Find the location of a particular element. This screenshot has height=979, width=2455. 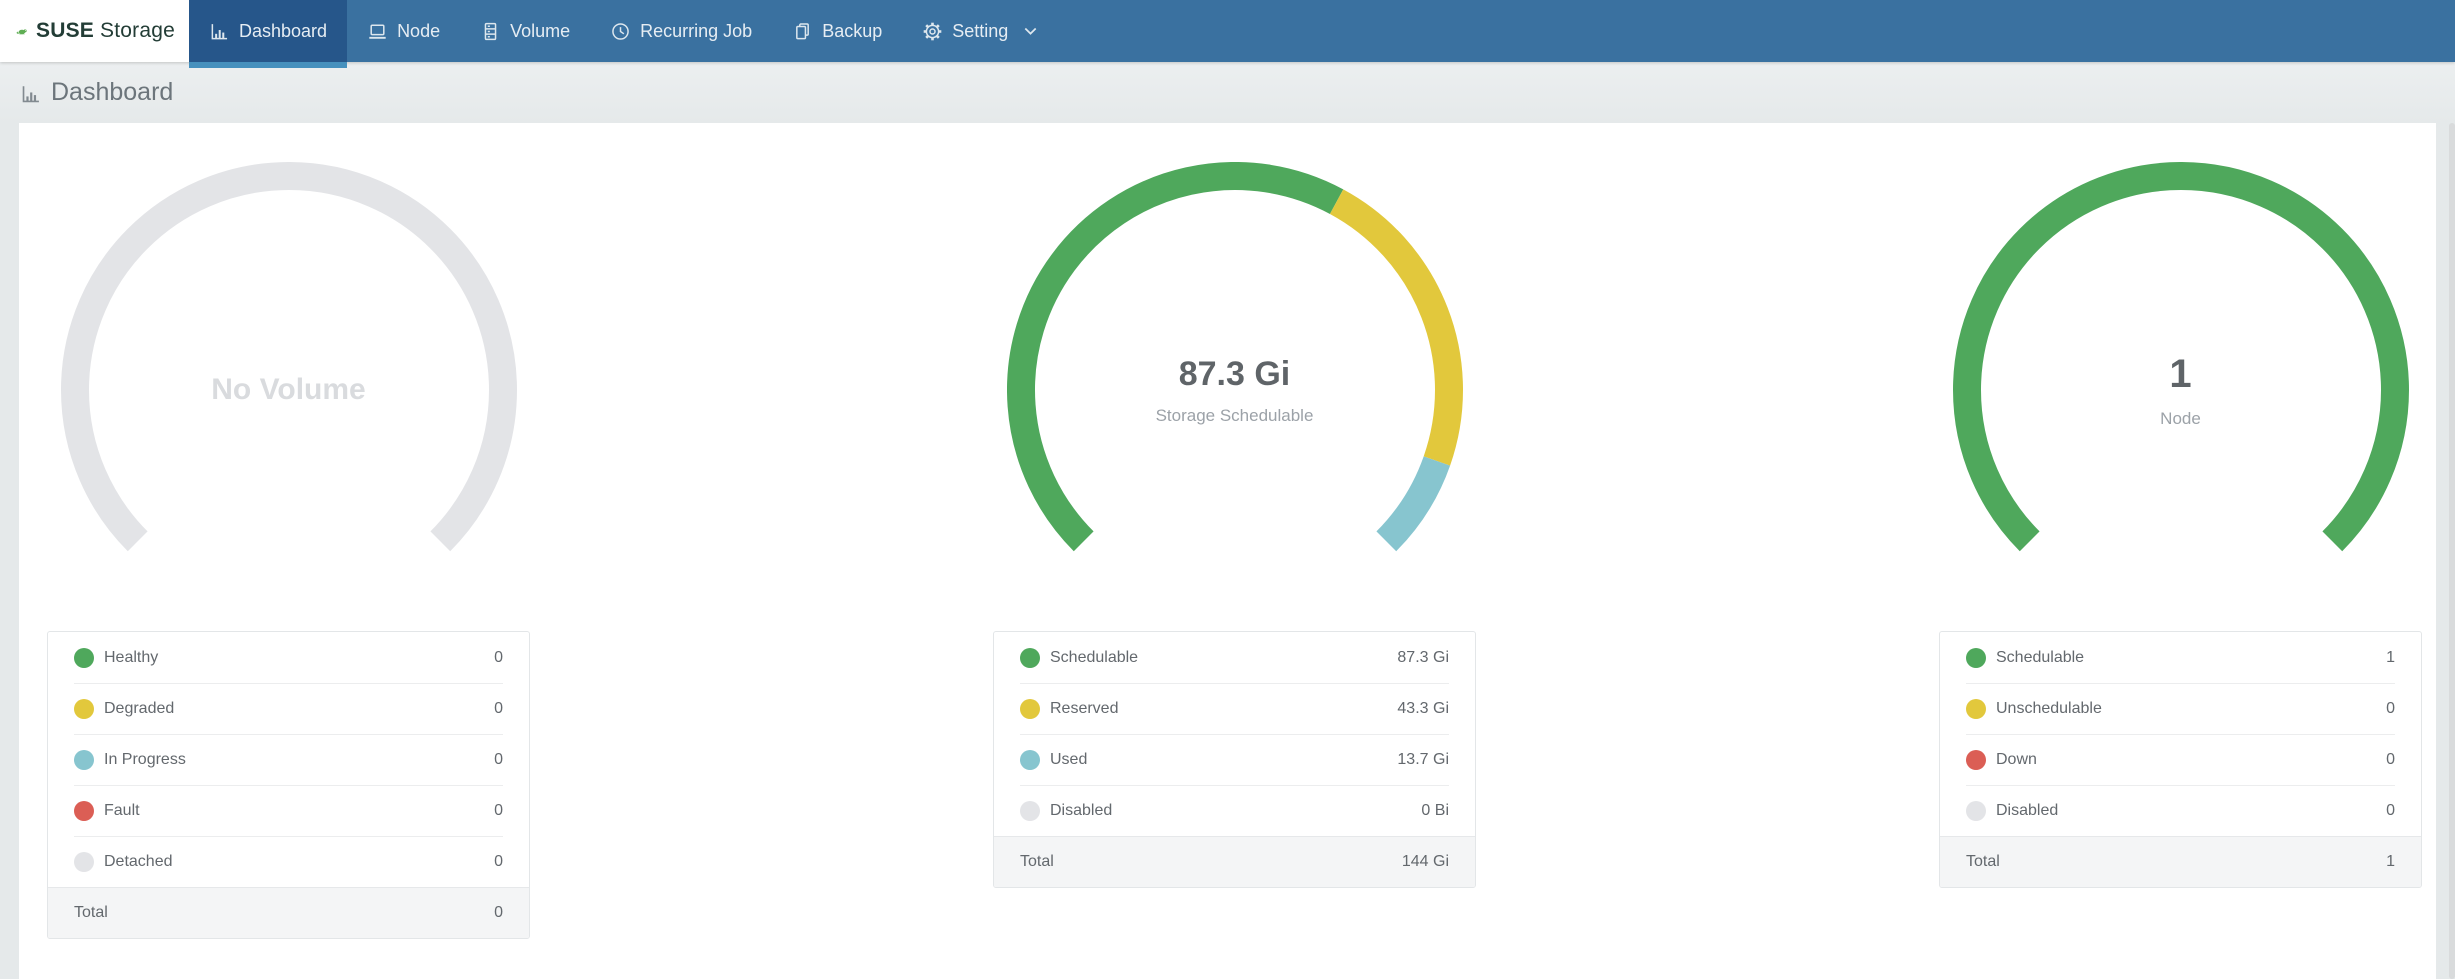

table-row: Used 13.7 Gi is located at coordinates (1234, 759).